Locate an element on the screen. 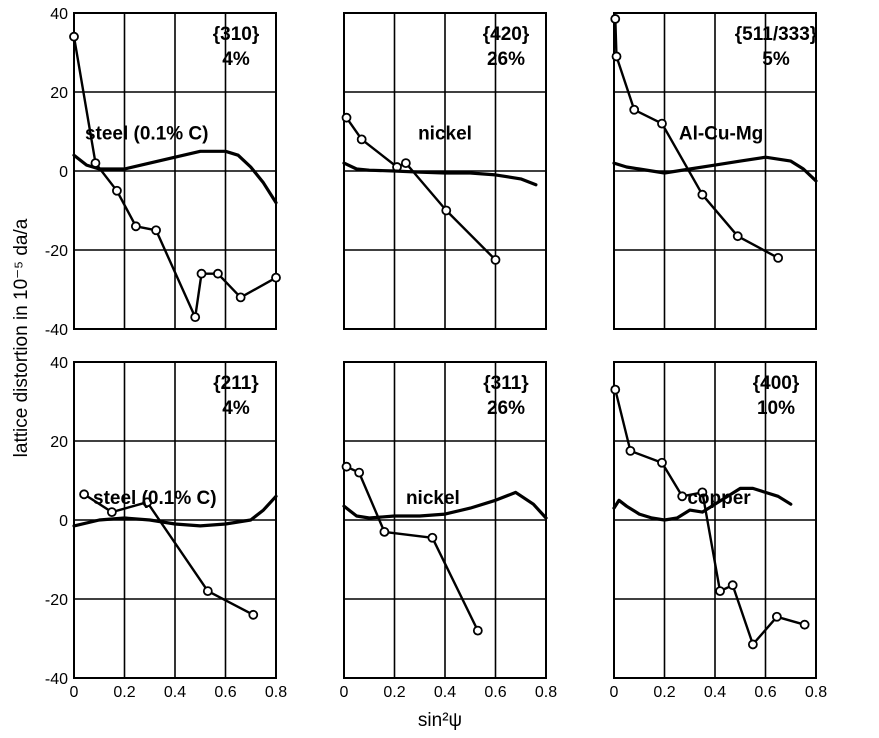 This screenshot has height=738, width=879. panel-1: 40 20 0 -20 -40 {310} 4% steel (0.1% C) is located at coordinates (163, 172).